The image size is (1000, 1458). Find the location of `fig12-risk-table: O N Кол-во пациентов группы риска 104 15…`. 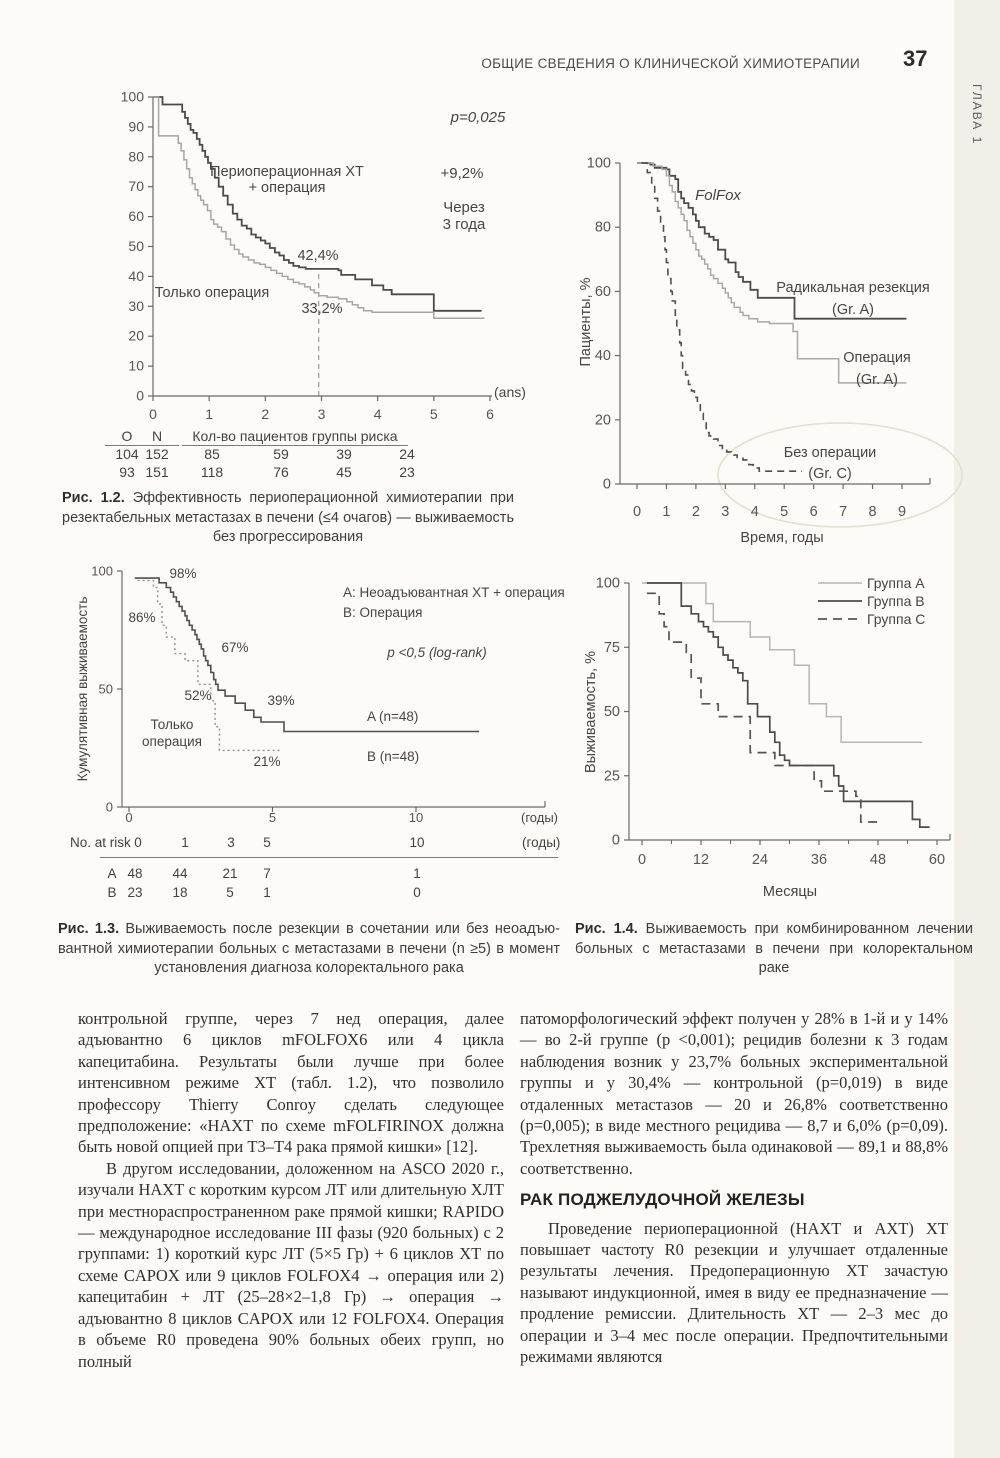

fig12-risk-table: O N Кол-во пациентов группы риска 104 15… is located at coordinates (290, 459).